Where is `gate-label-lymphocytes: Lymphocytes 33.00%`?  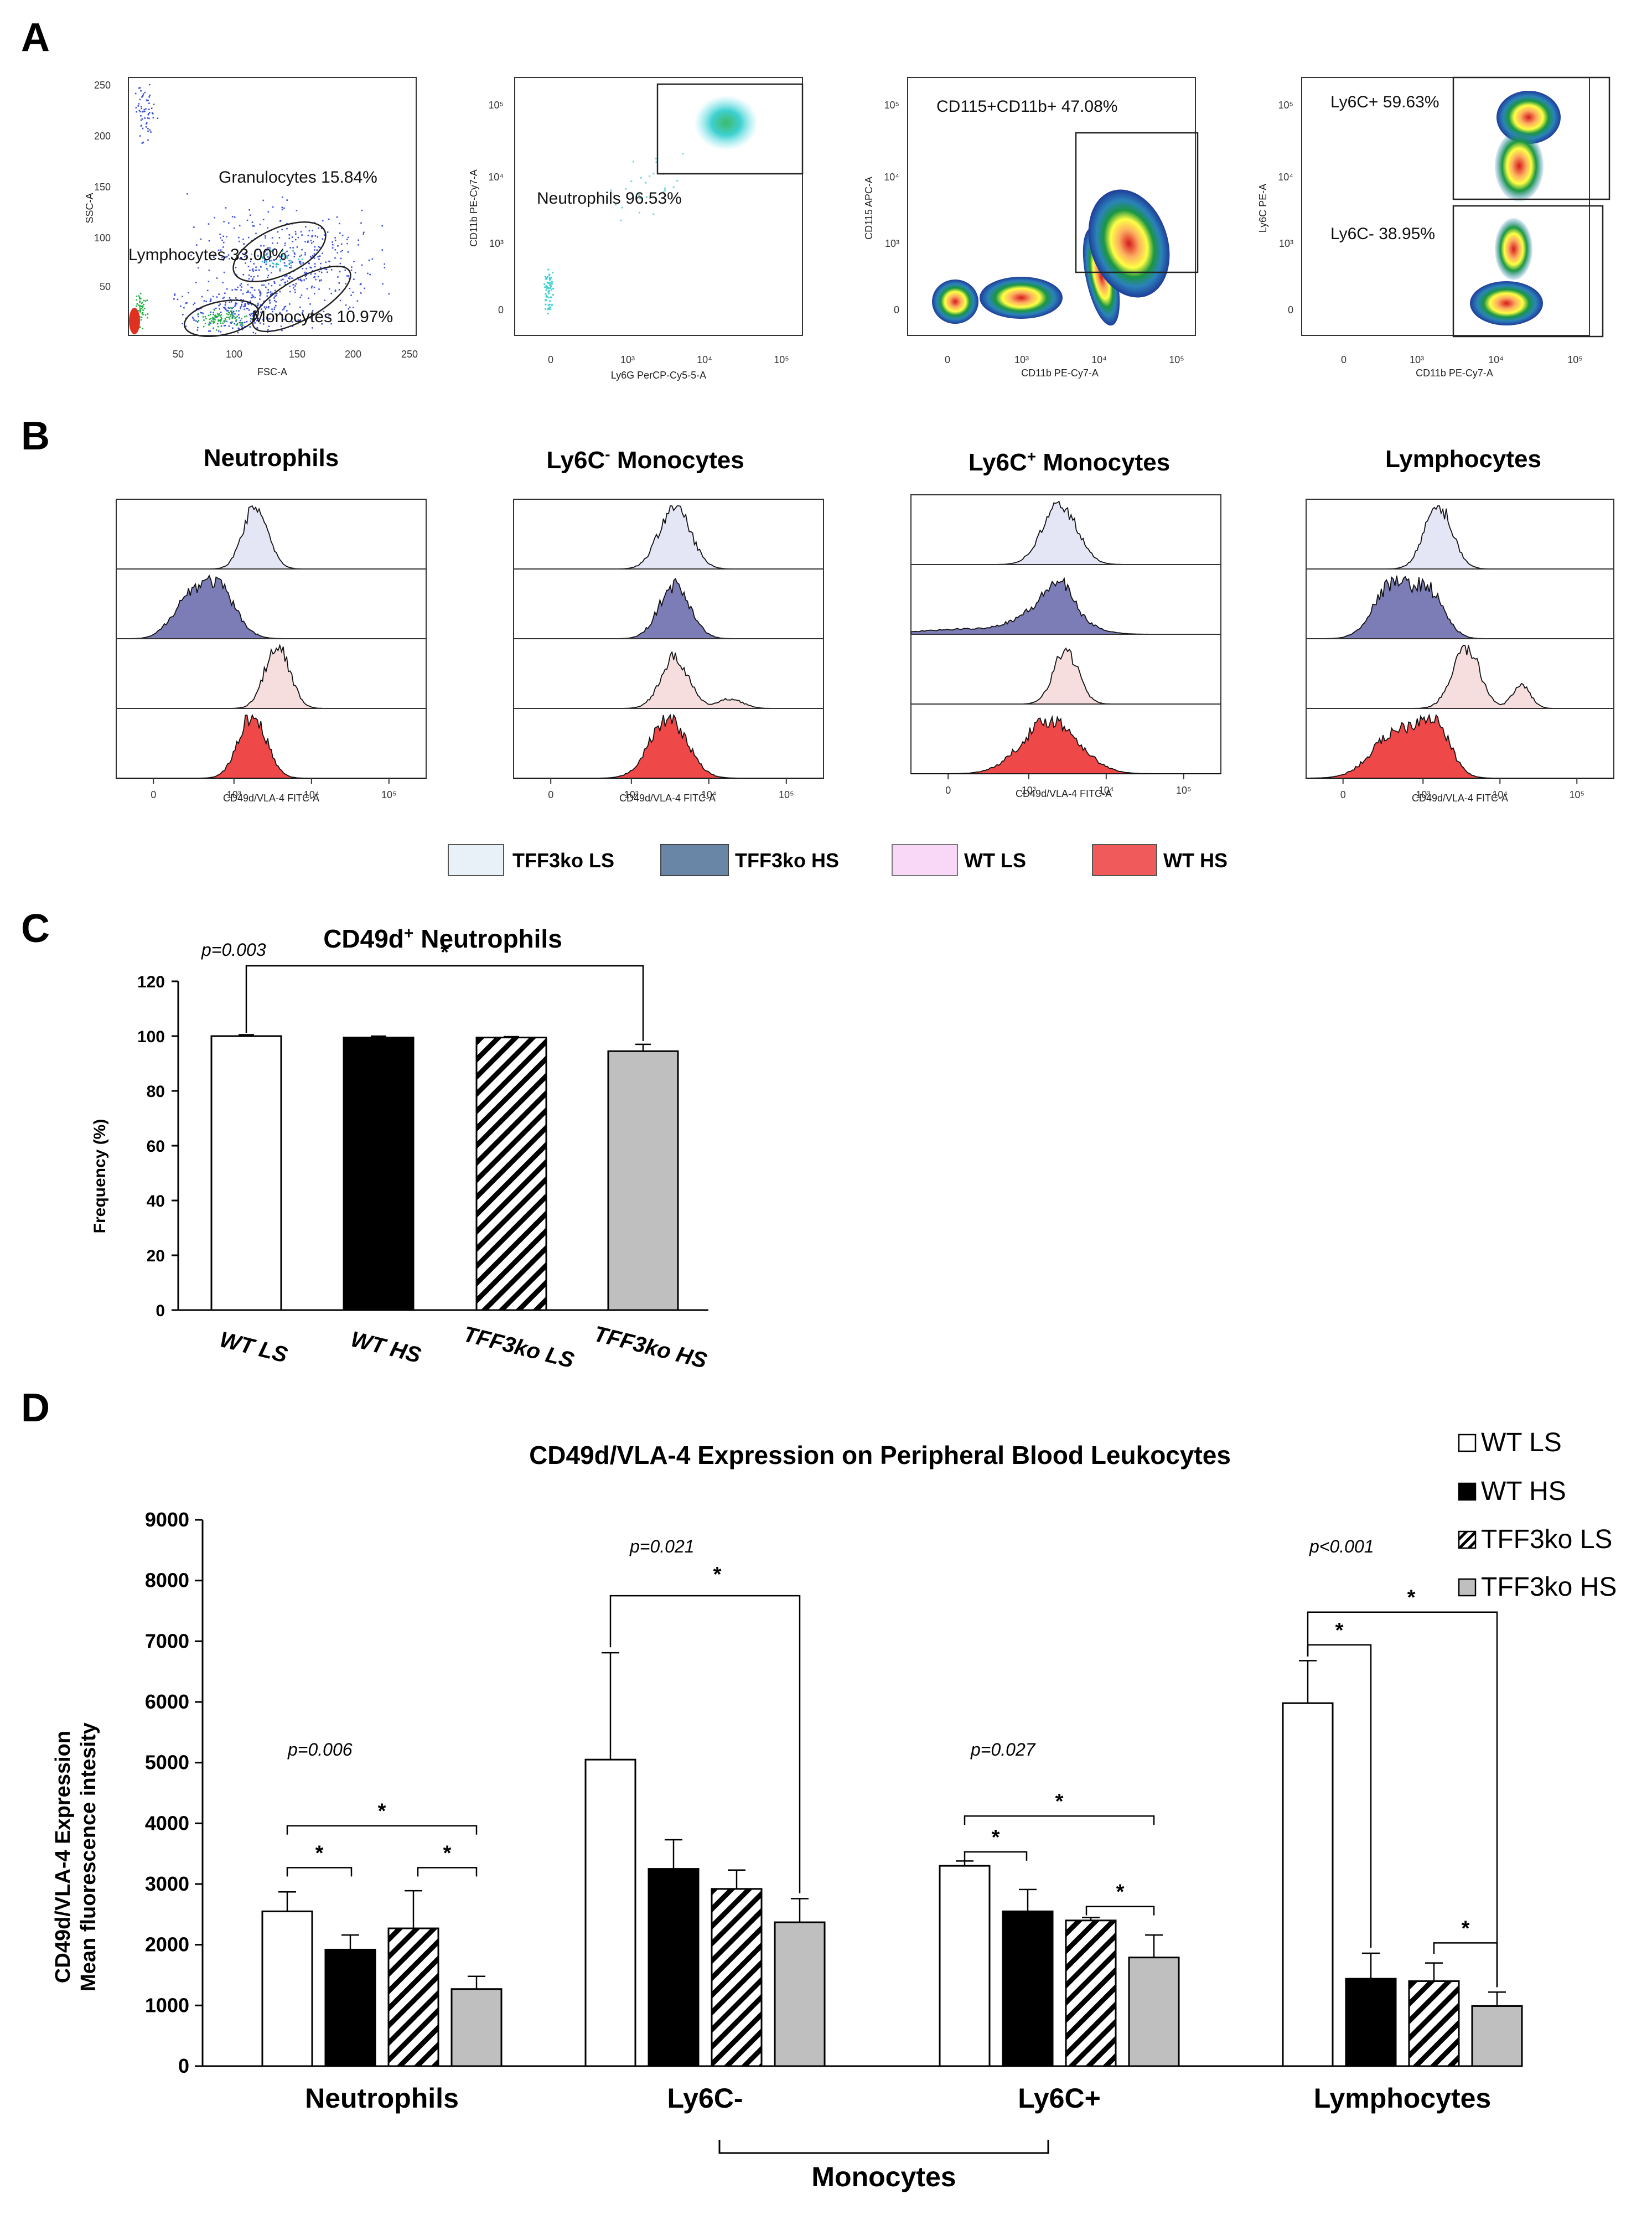 gate-label-lymphocytes: Lymphocytes 33.00% is located at coordinates (207, 255).